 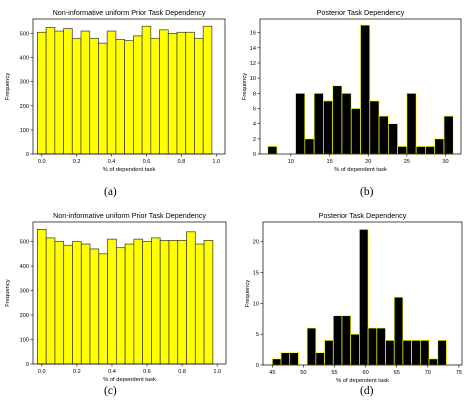 What do you see at coordinates (253, 34) in the screenshot?
I see `y-tick-label: 16` at bounding box center [253, 34].